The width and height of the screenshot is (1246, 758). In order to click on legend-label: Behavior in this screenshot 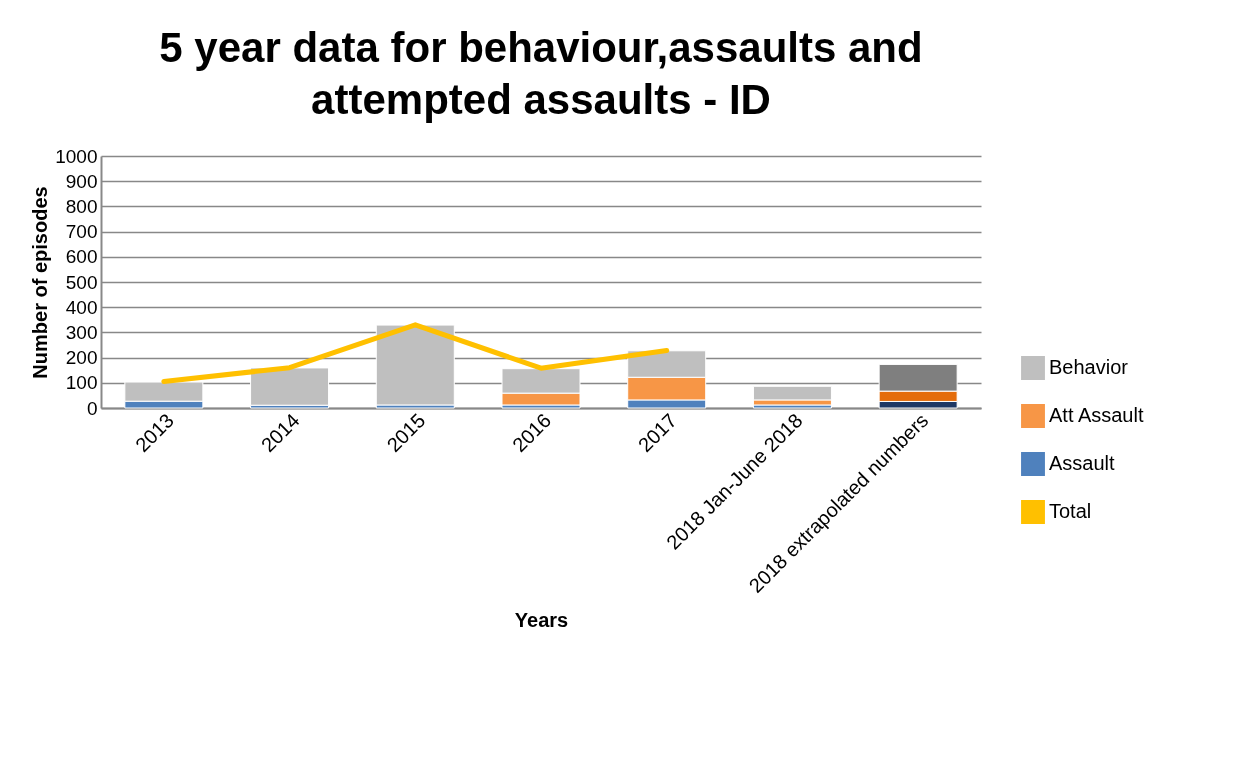, I will do `click(1089, 367)`.